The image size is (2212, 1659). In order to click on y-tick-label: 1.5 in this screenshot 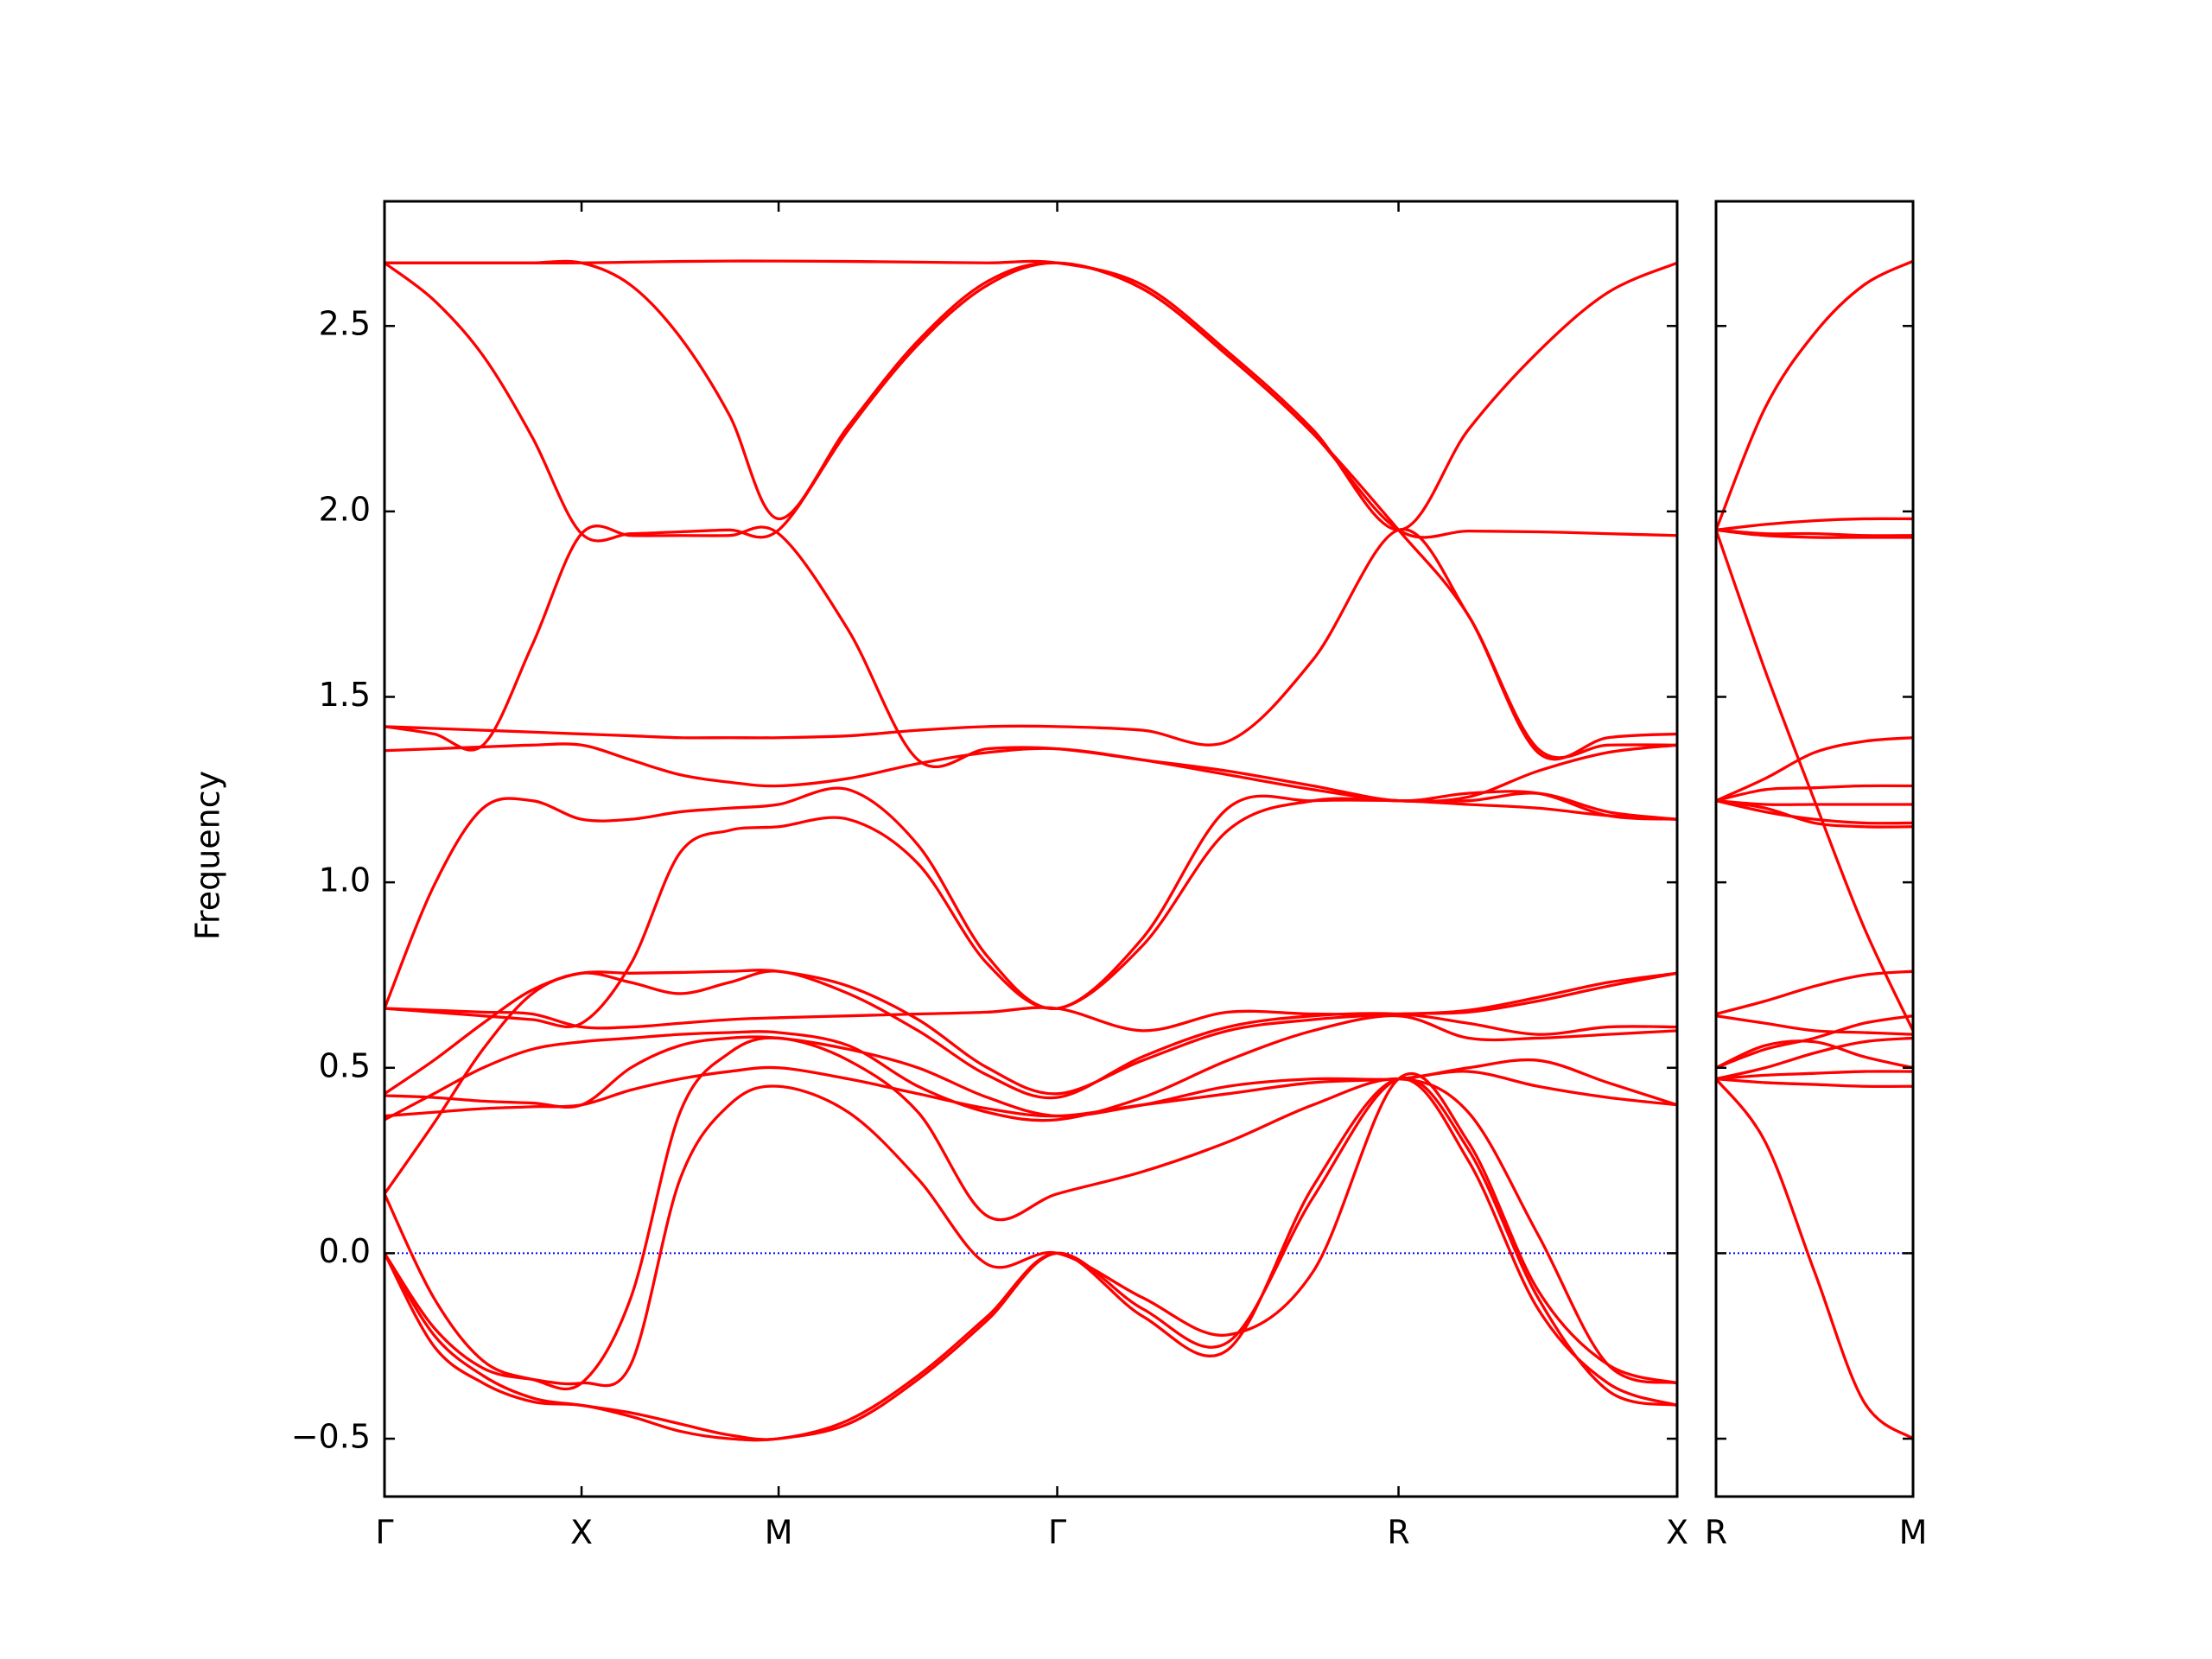, I will do `click(345, 695)`.